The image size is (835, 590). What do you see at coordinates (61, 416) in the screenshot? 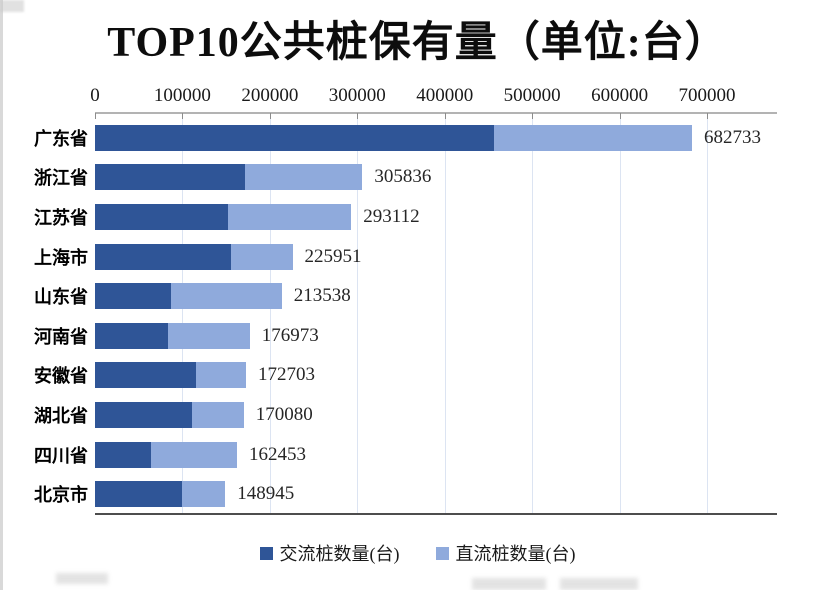
I see `category-label: 湖北省` at bounding box center [61, 416].